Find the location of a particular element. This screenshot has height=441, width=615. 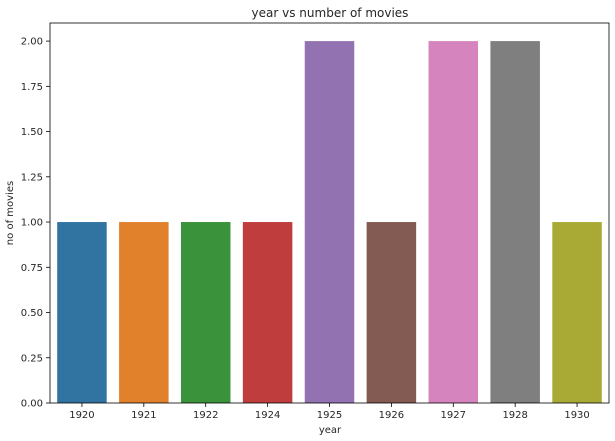

y-tick-label: 0.00 is located at coordinates (32, 404).